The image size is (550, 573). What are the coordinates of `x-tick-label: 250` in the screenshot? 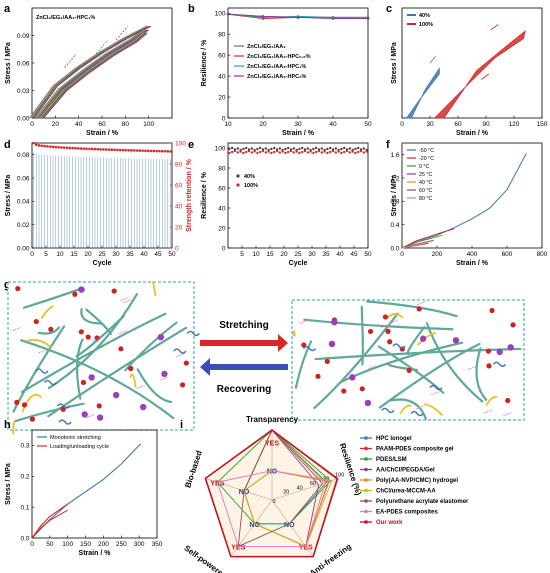 It's located at (121, 544).